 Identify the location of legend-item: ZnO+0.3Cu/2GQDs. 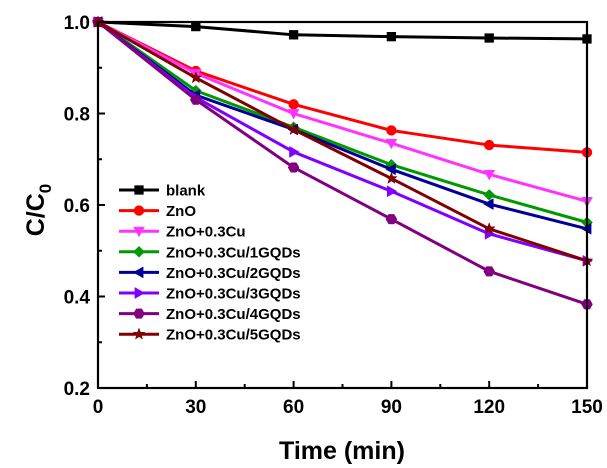
(210, 273).